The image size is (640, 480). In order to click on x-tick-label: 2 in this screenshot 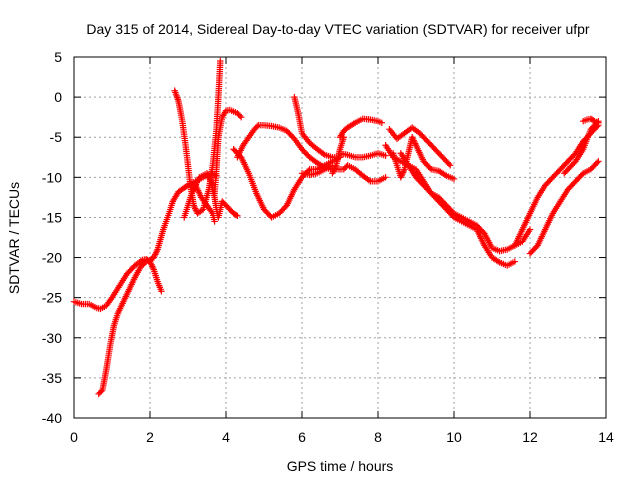, I will do `click(150, 437)`.